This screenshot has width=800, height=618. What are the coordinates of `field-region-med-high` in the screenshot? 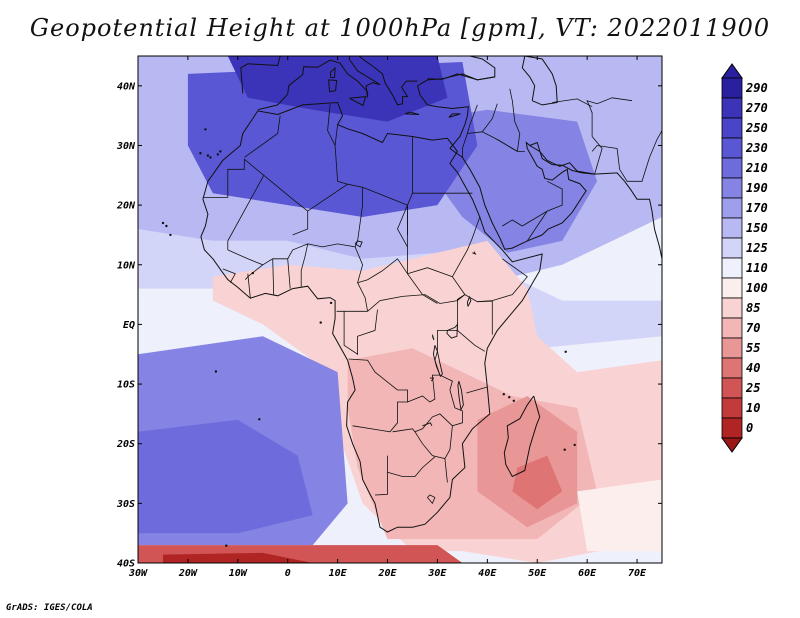 It's located at (337, 89).